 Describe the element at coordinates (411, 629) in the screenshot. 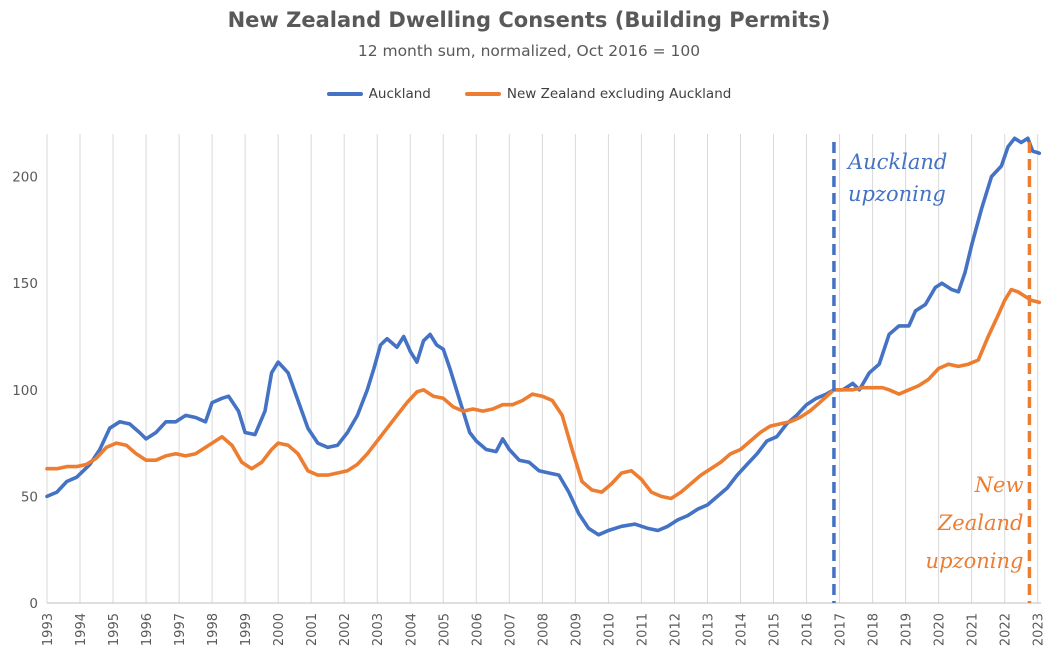

I see `x-tick-label: 2004` at that location.